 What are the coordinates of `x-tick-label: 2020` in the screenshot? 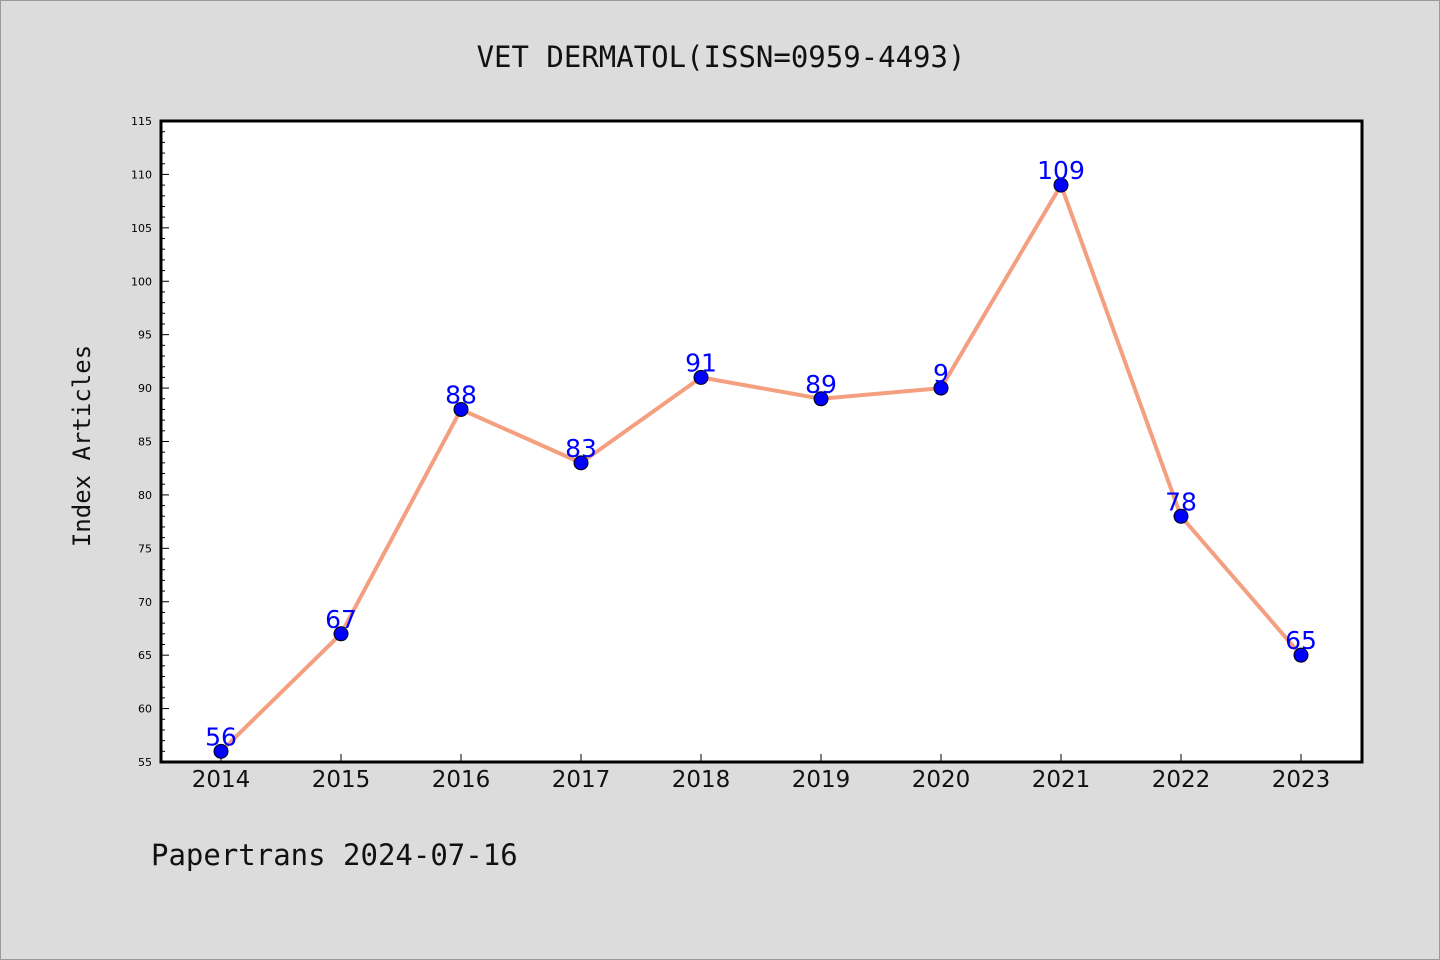 It's located at (941, 780).